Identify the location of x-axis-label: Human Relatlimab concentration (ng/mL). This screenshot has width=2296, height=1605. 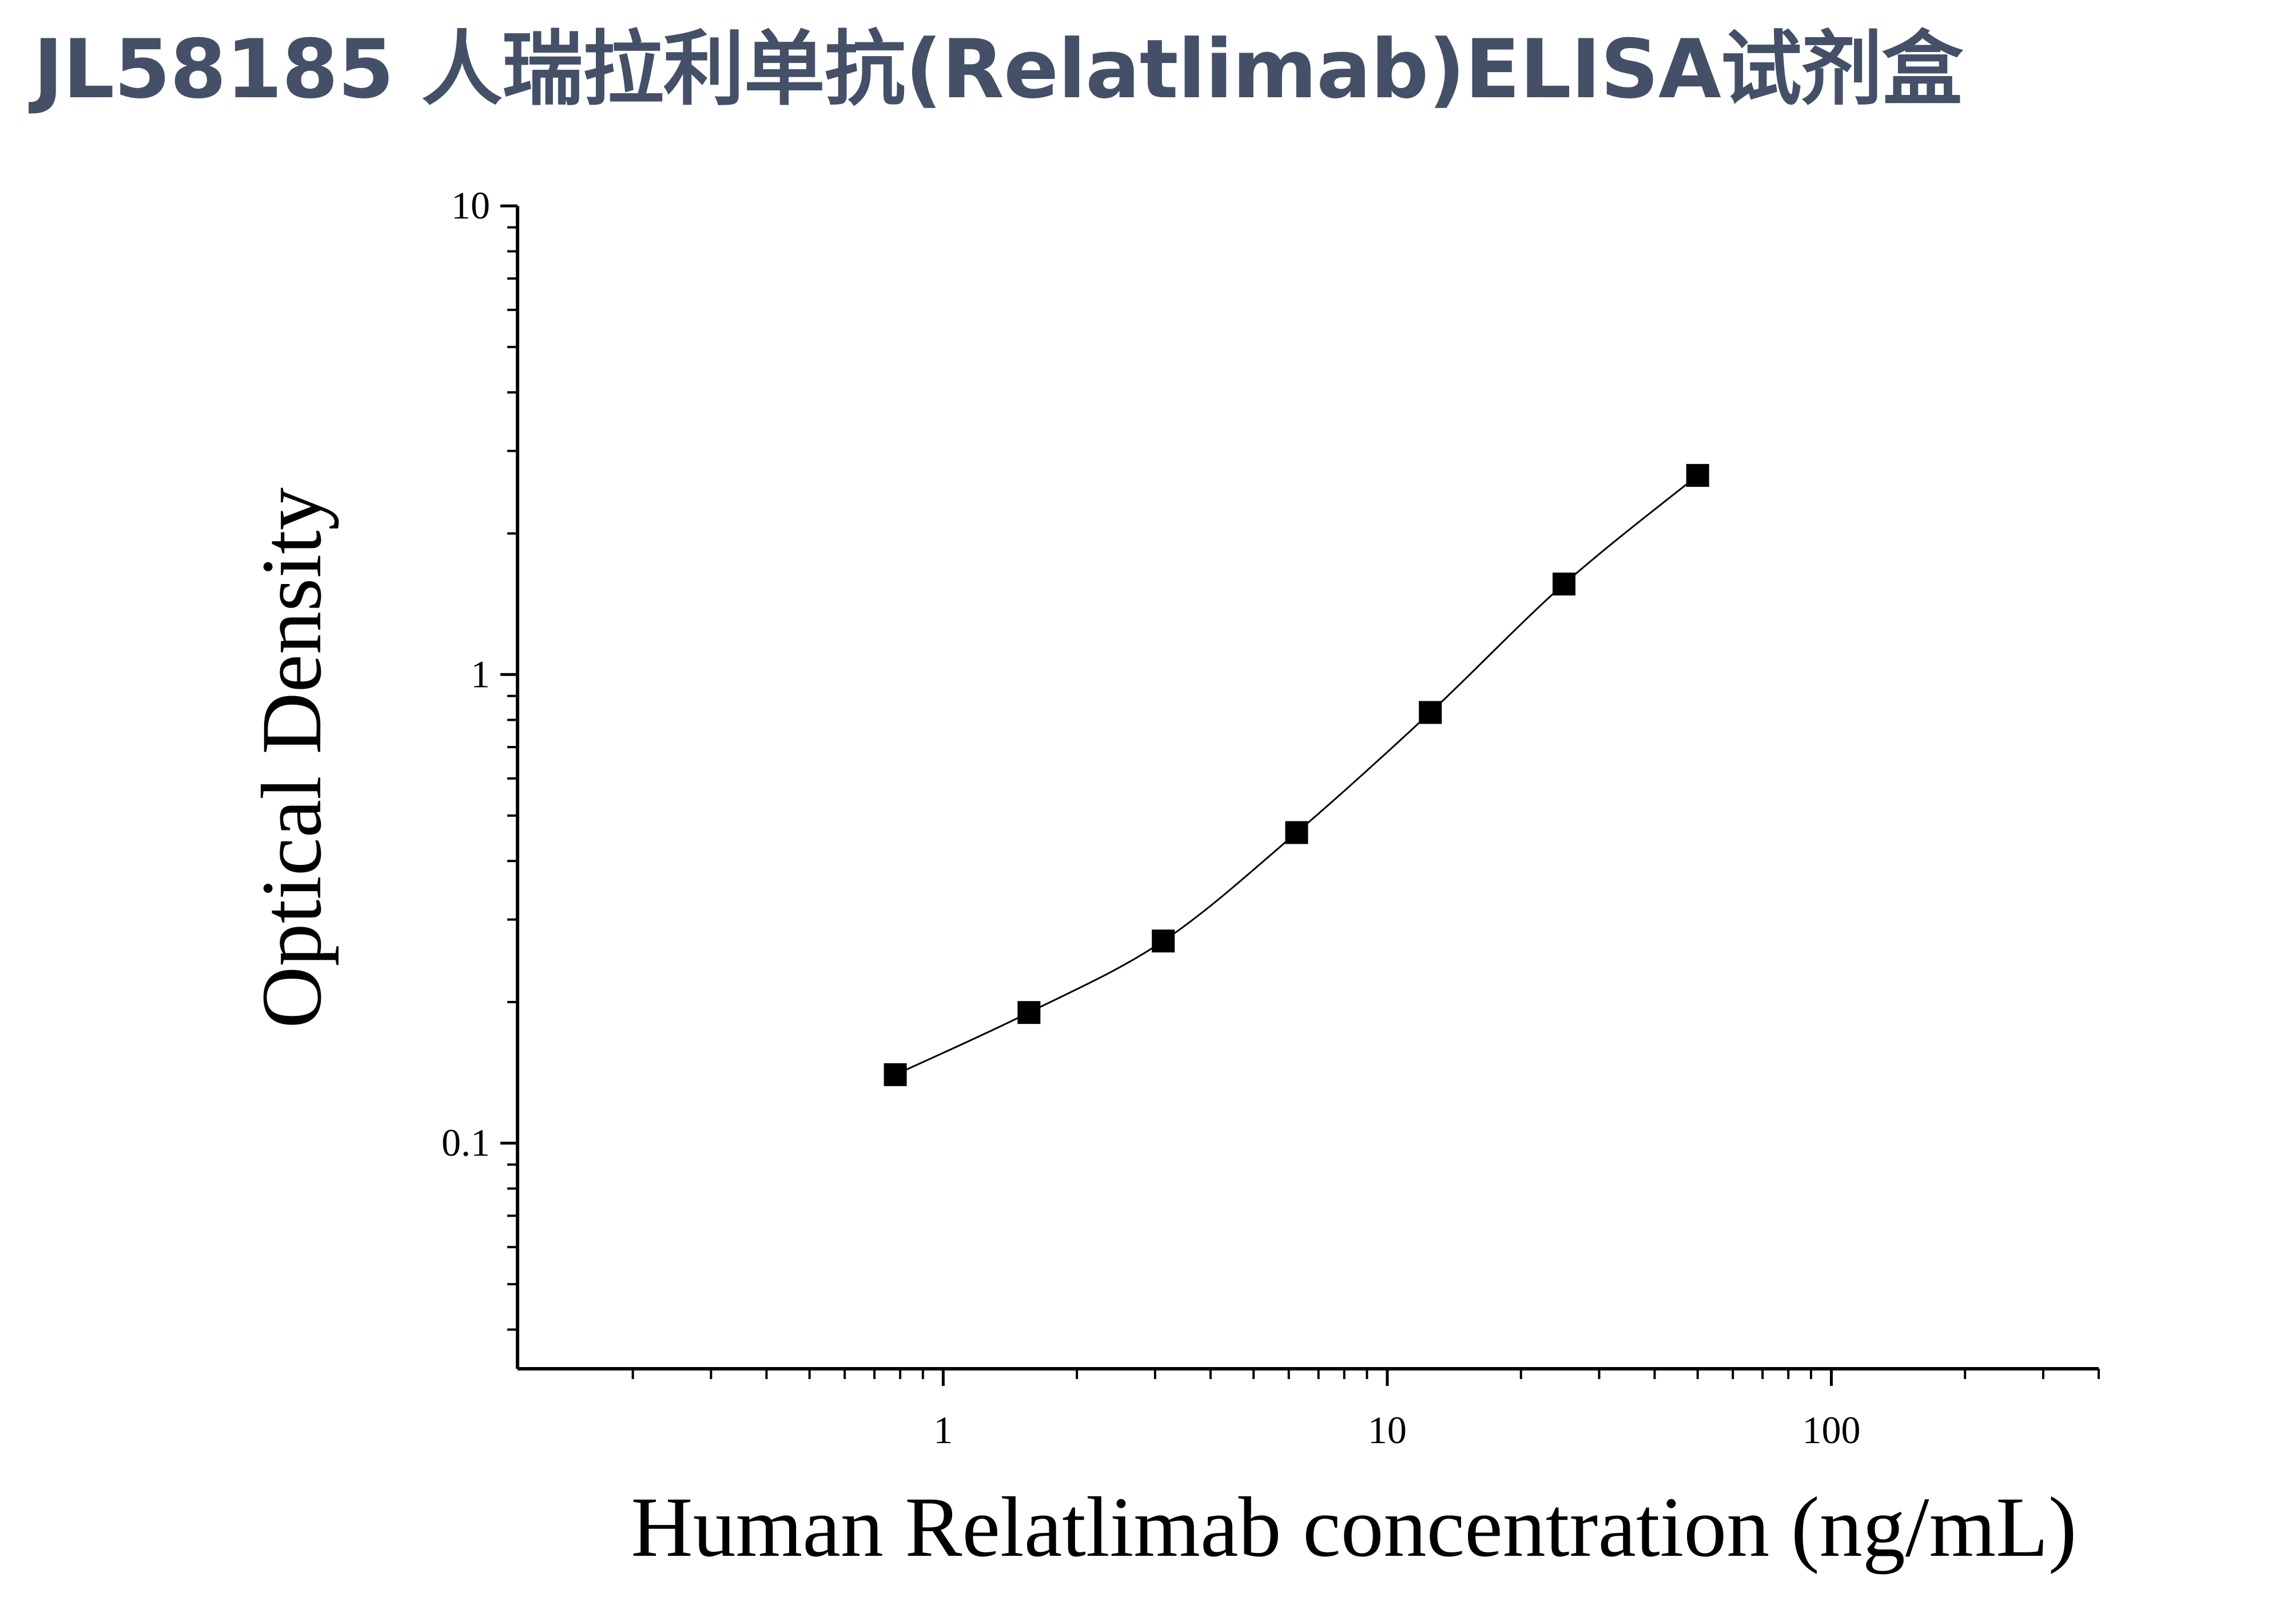
(1353, 1527).